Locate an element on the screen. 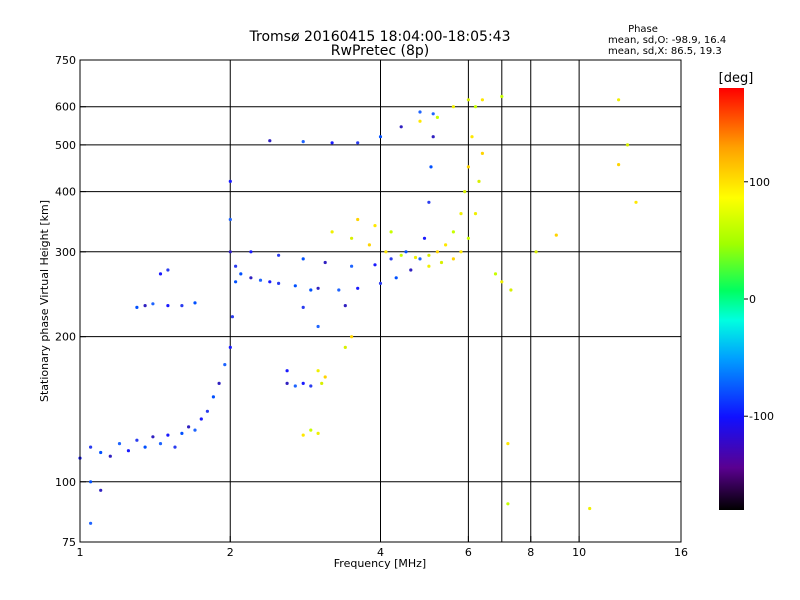 This screenshot has width=800, height=600. phase-stats-o: mean, sd,O: -98.9, 16.4 is located at coordinates (667, 40).